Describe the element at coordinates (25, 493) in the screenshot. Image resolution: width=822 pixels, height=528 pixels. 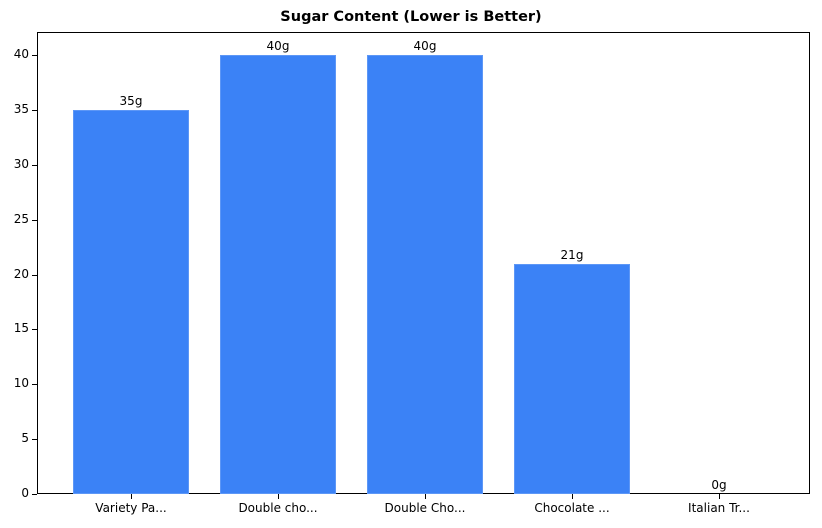
I see `y-tick-label: 0` at that location.